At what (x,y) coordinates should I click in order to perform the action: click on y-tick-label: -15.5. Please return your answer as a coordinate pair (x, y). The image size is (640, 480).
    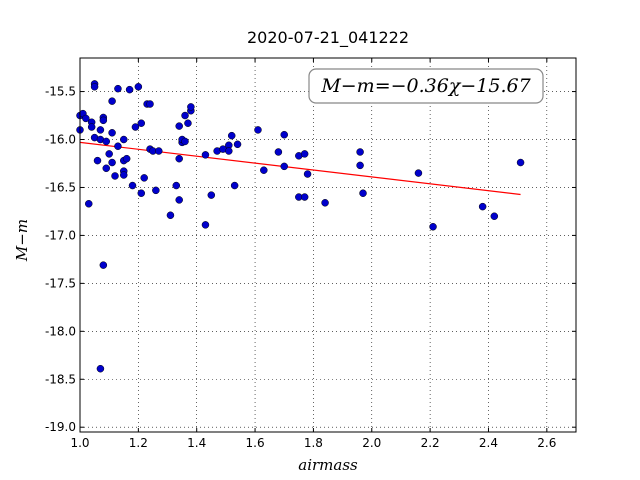
    Looking at the image, I should click on (60, 92).